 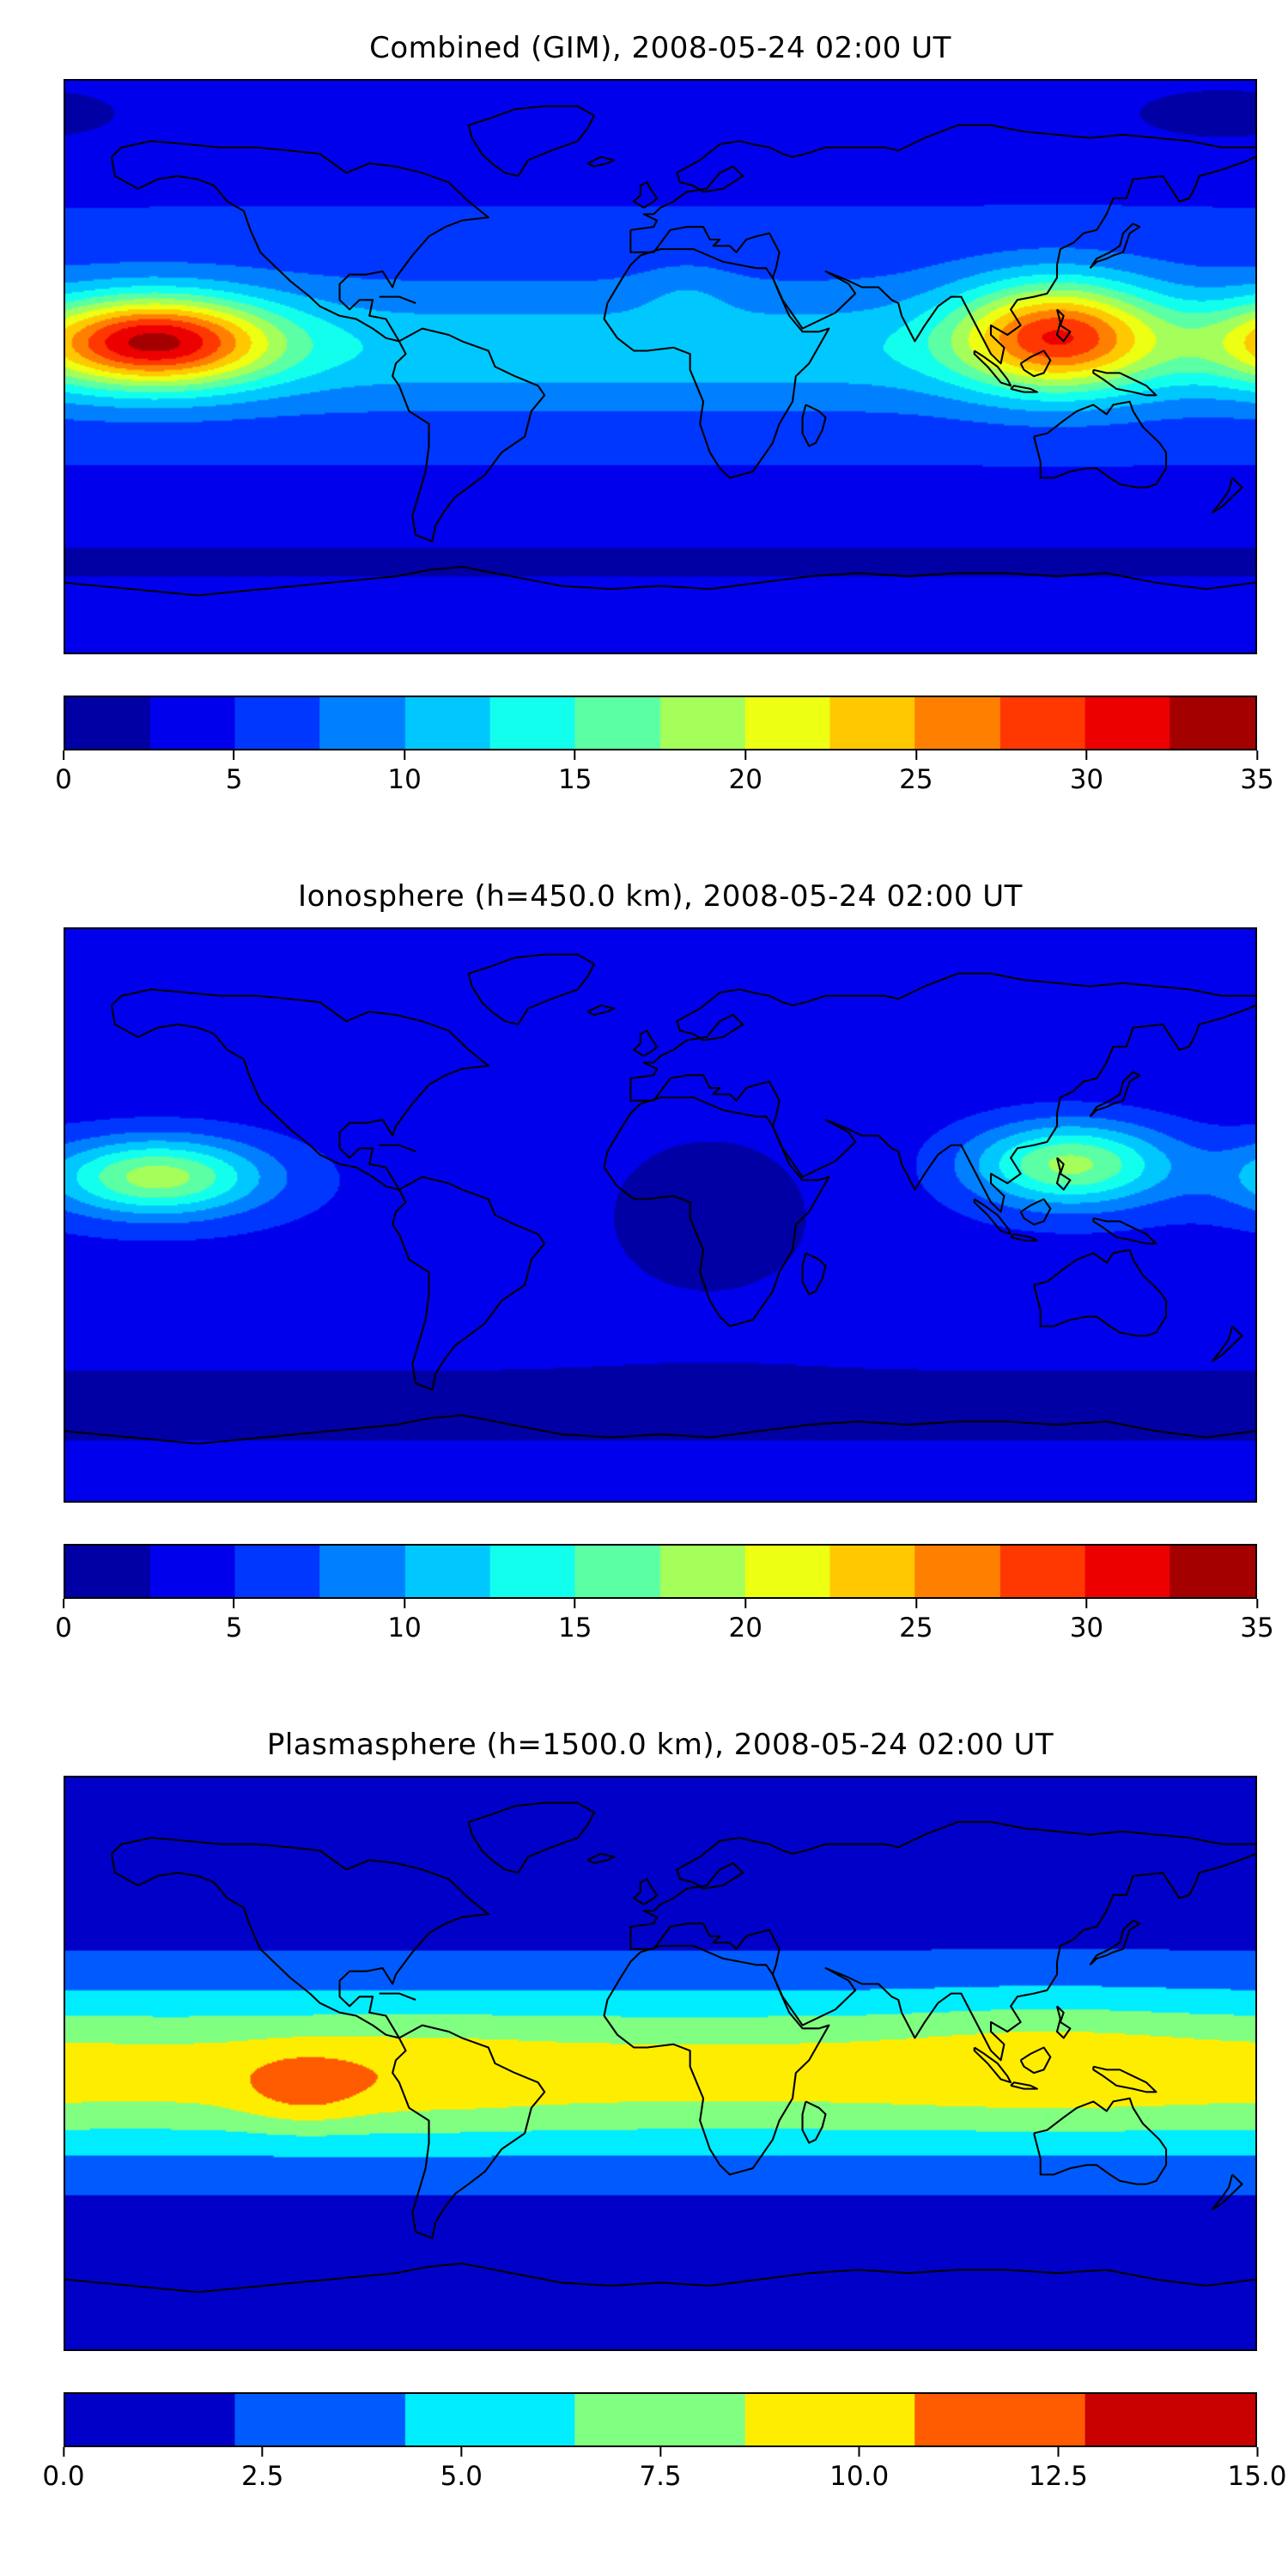 What do you see at coordinates (859, 2477) in the screenshot?
I see `tick-label: 10.0` at bounding box center [859, 2477].